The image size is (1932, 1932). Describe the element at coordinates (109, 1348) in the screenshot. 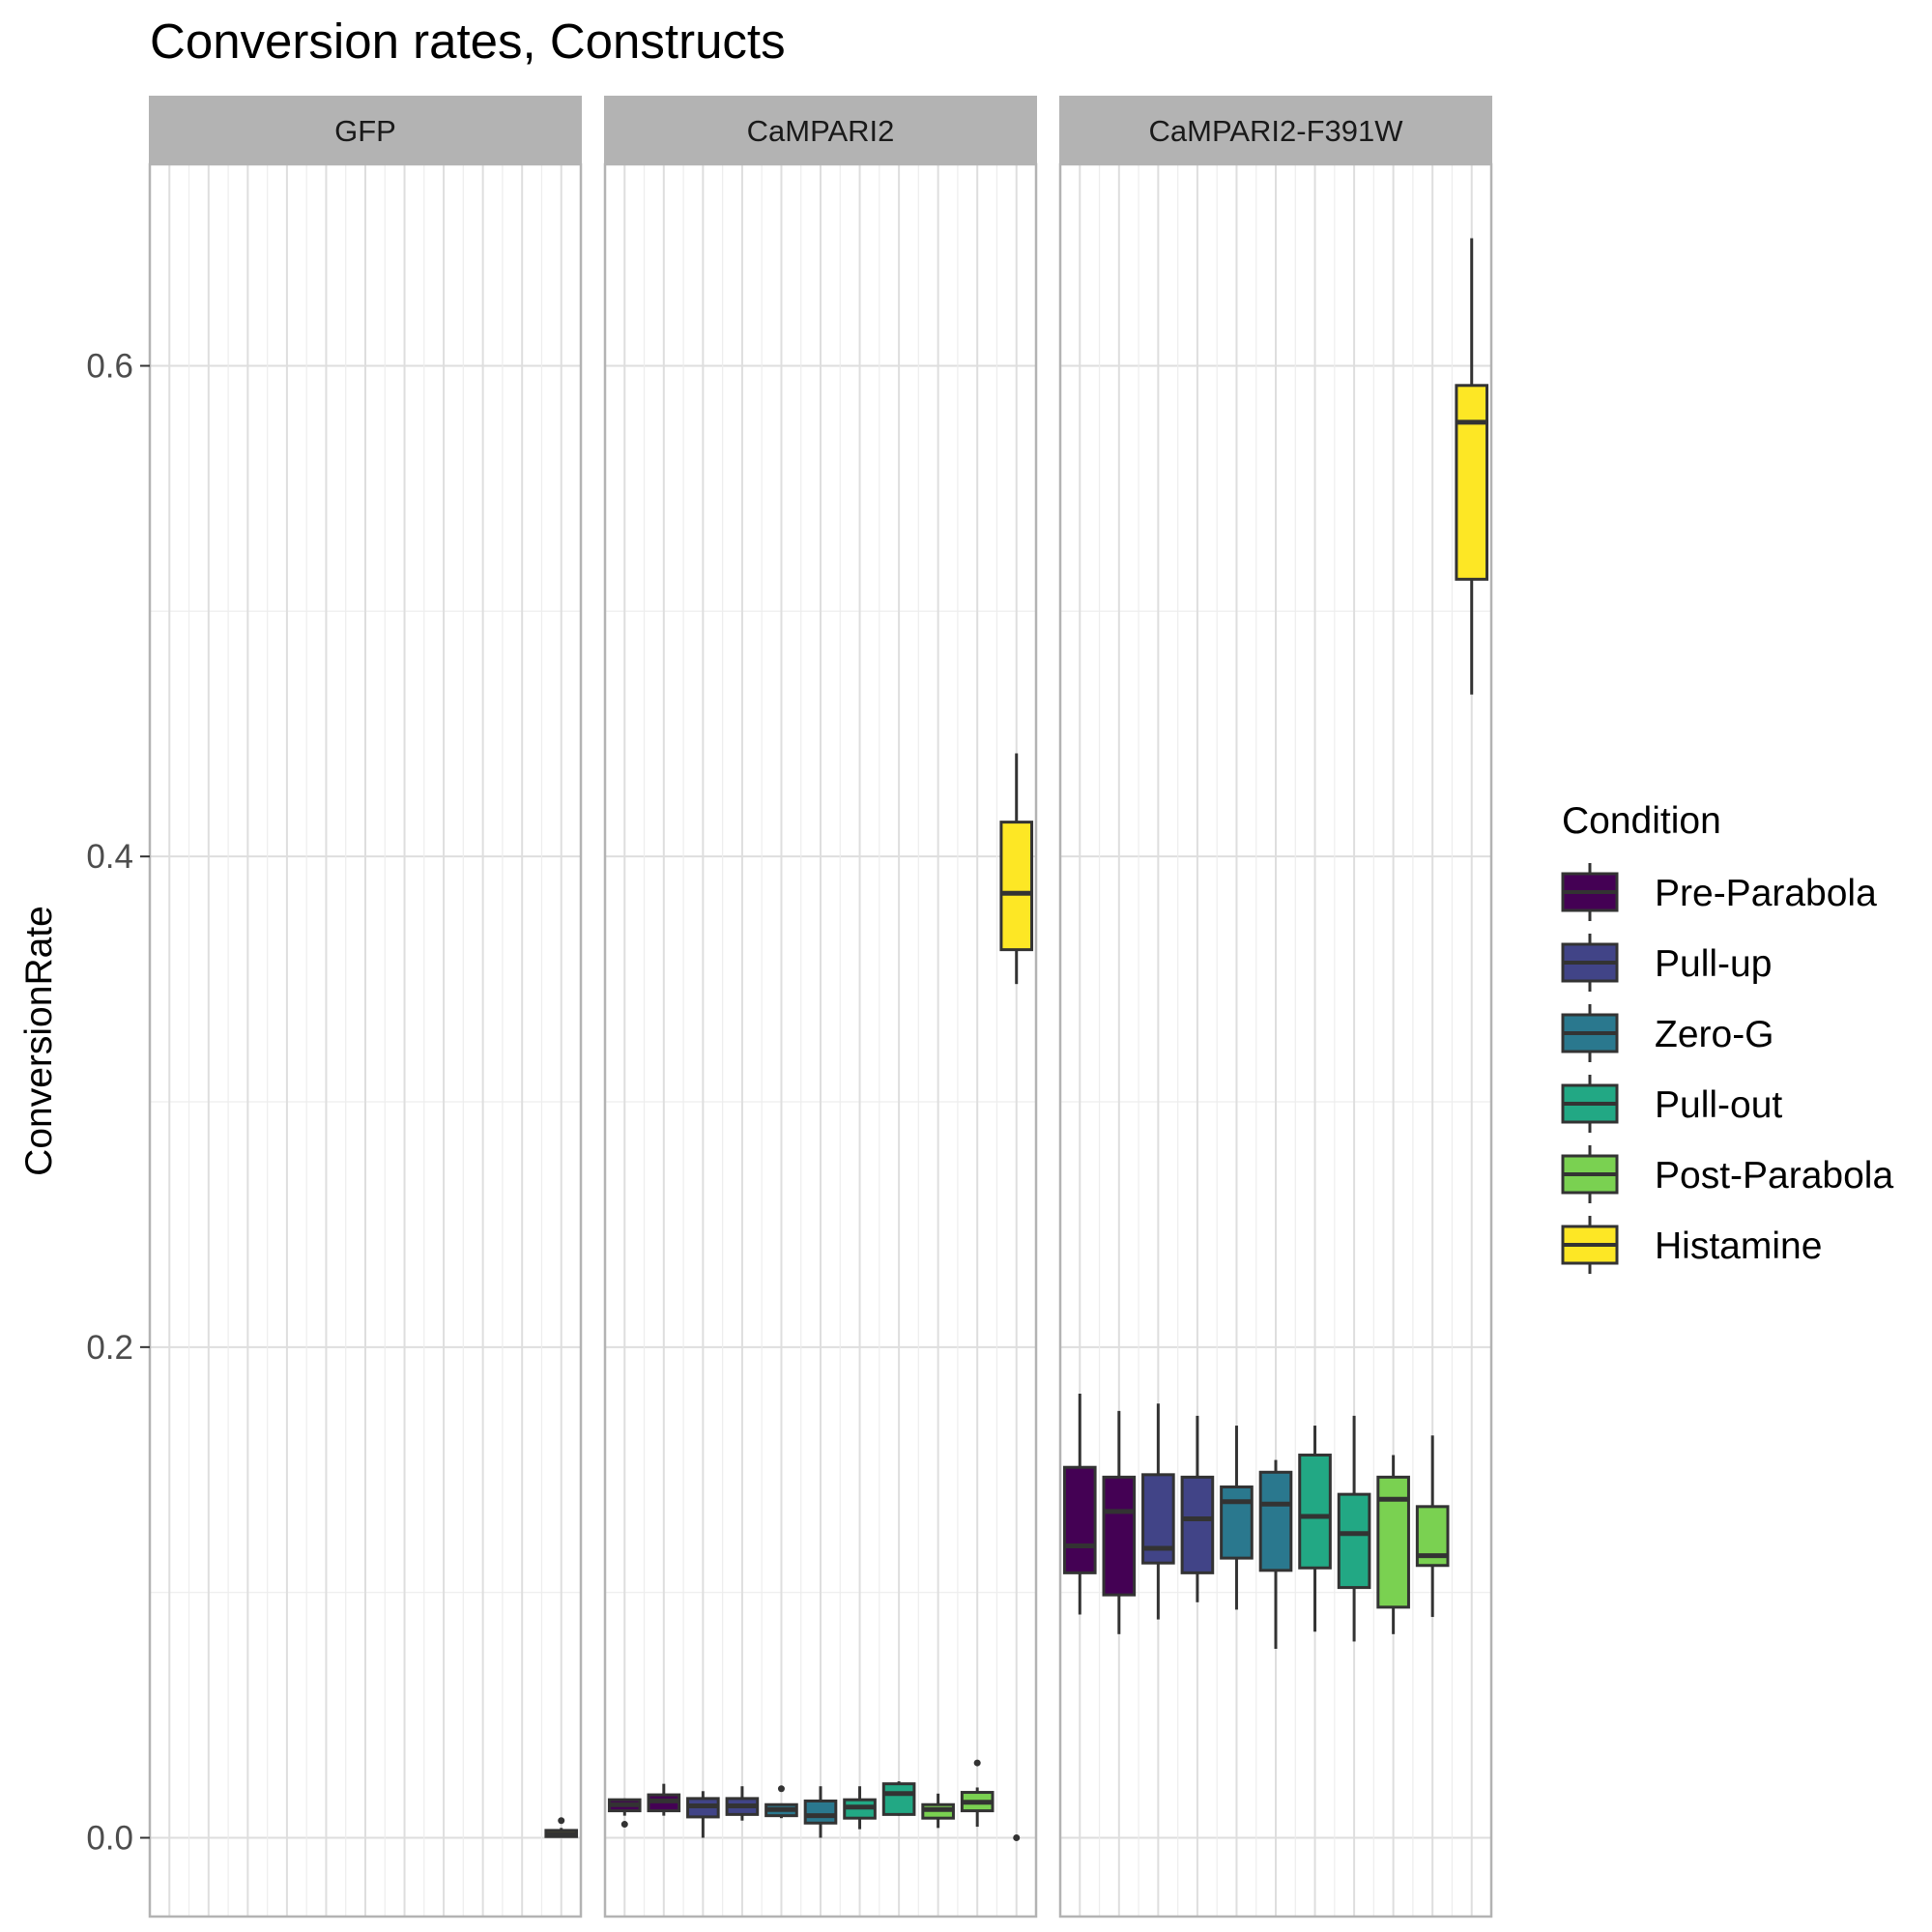

I see `y-tick-label: 0.2` at that location.